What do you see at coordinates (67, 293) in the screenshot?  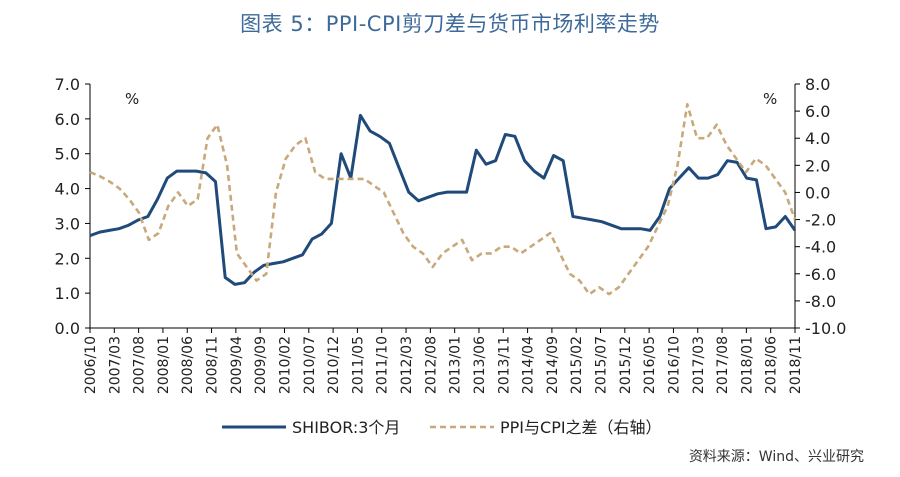 I see `left-tick-label: 1.0` at bounding box center [67, 293].